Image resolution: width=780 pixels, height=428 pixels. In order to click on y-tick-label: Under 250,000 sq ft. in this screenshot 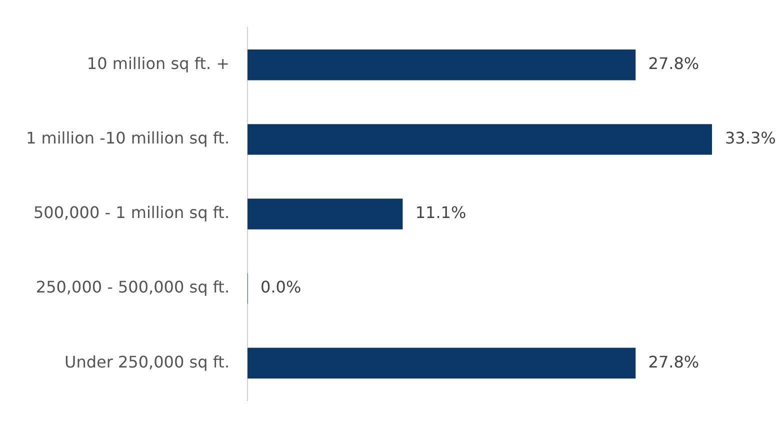, I will do `click(147, 362)`.